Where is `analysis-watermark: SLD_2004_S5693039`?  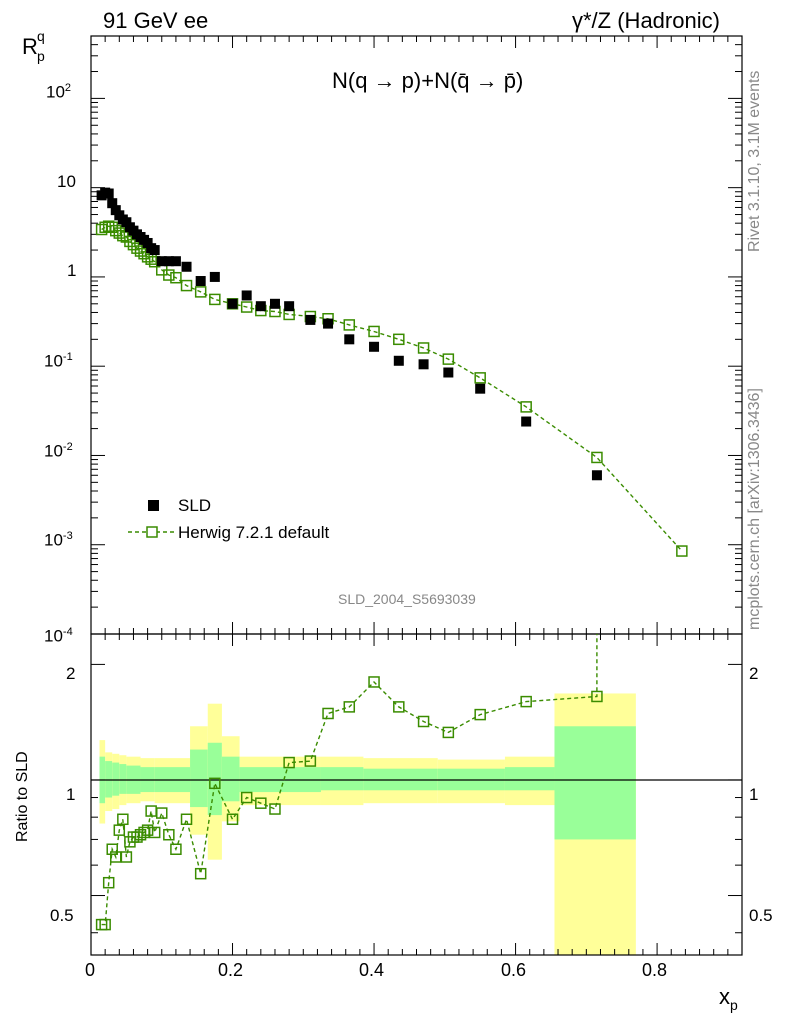 analysis-watermark: SLD_2004_S5693039 is located at coordinates (407, 599).